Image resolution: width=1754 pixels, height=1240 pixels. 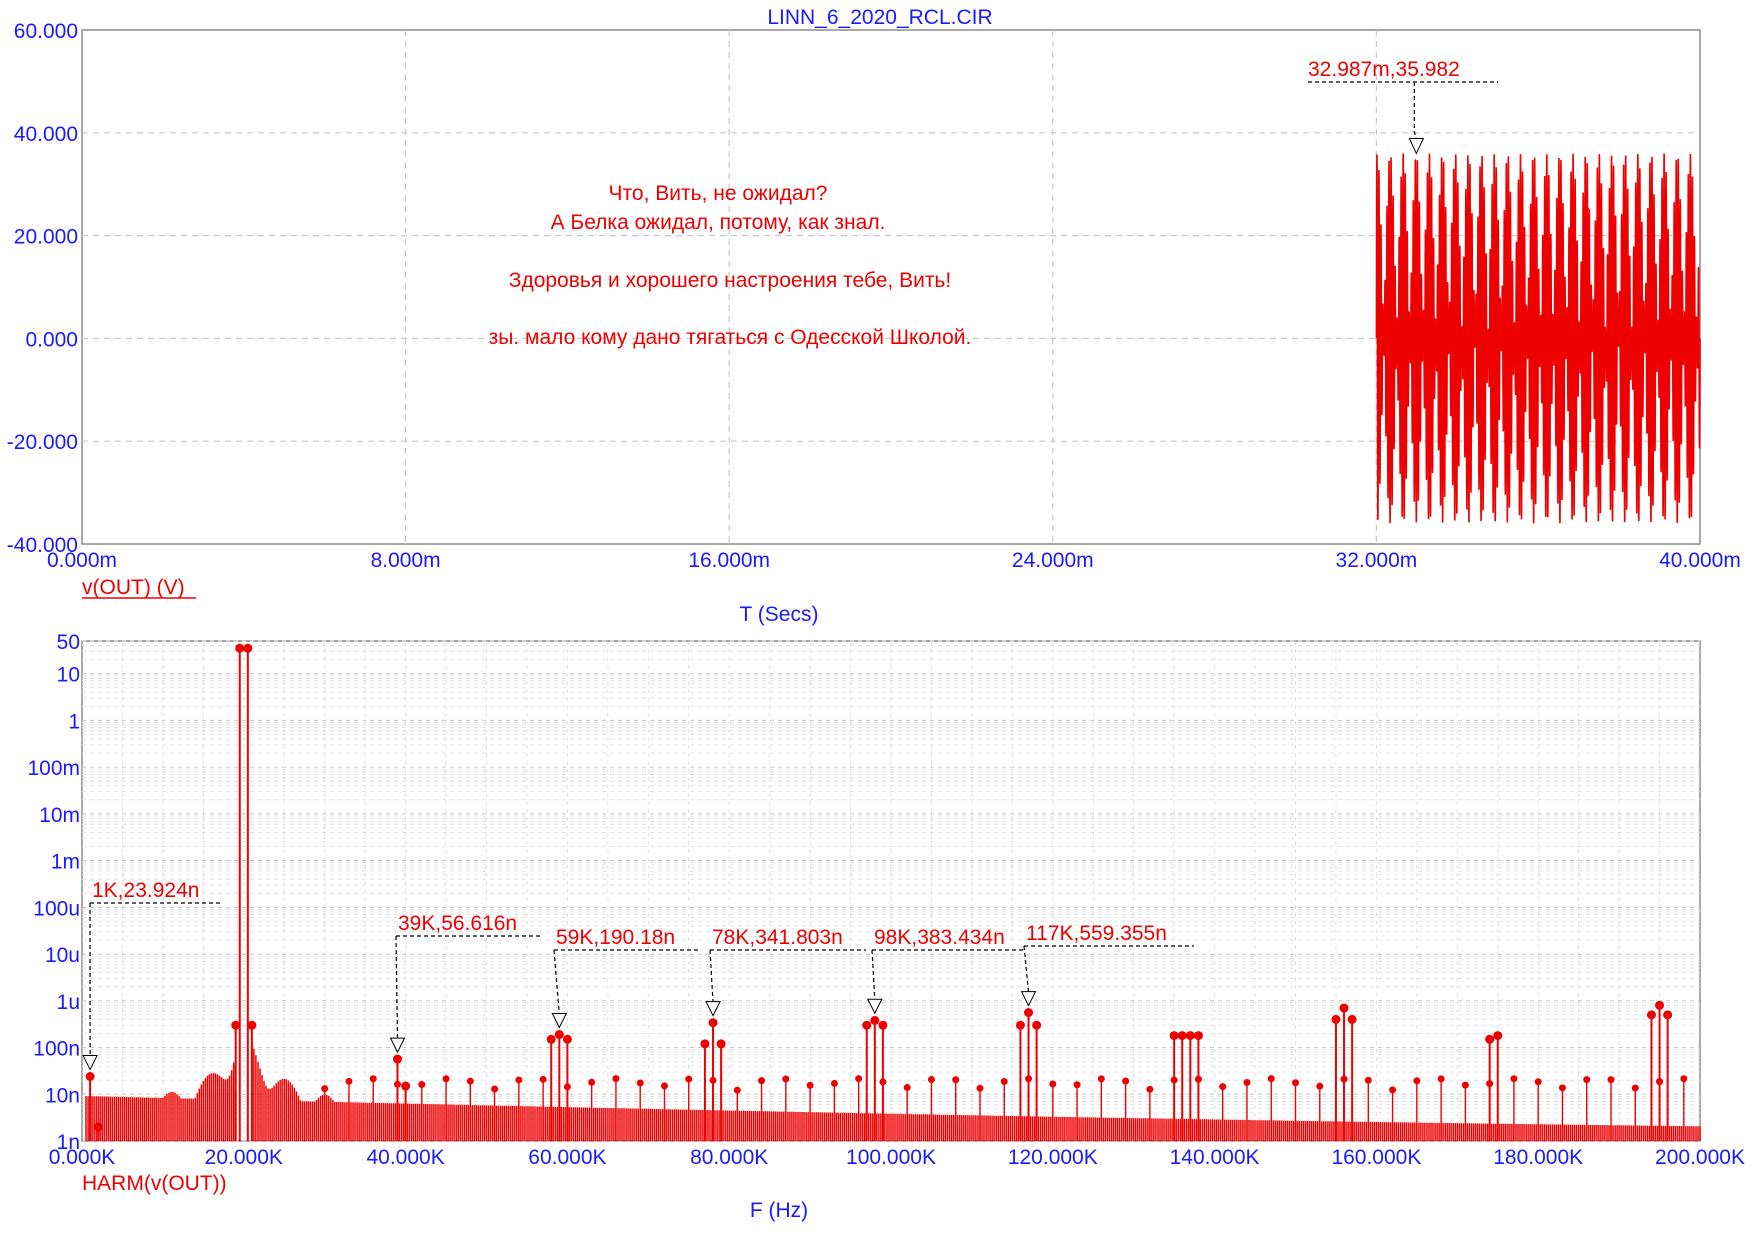 What do you see at coordinates (53, 768) in the screenshot?
I see `harmonics-y-tick-label: 100m` at bounding box center [53, 768].